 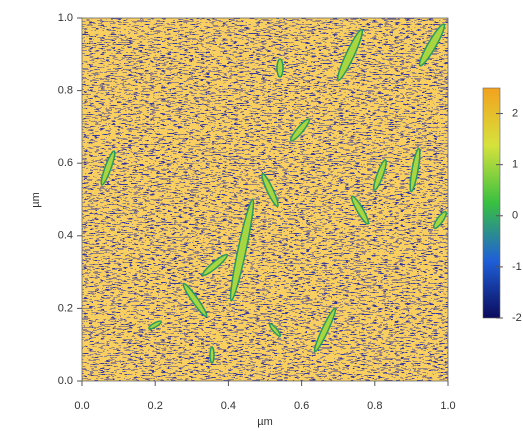 What do you see at coordinates (65, 308) in the screenshot?
I see `y-tick-label: 0.2` at bounding box center [65, 308].